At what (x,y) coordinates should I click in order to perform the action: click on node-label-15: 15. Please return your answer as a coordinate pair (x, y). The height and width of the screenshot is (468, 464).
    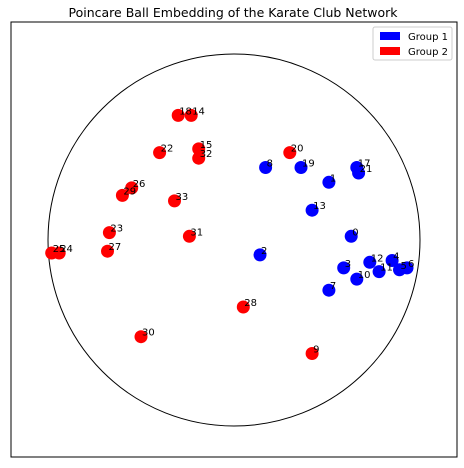
    Looking at the image, I should click on (206, 145).